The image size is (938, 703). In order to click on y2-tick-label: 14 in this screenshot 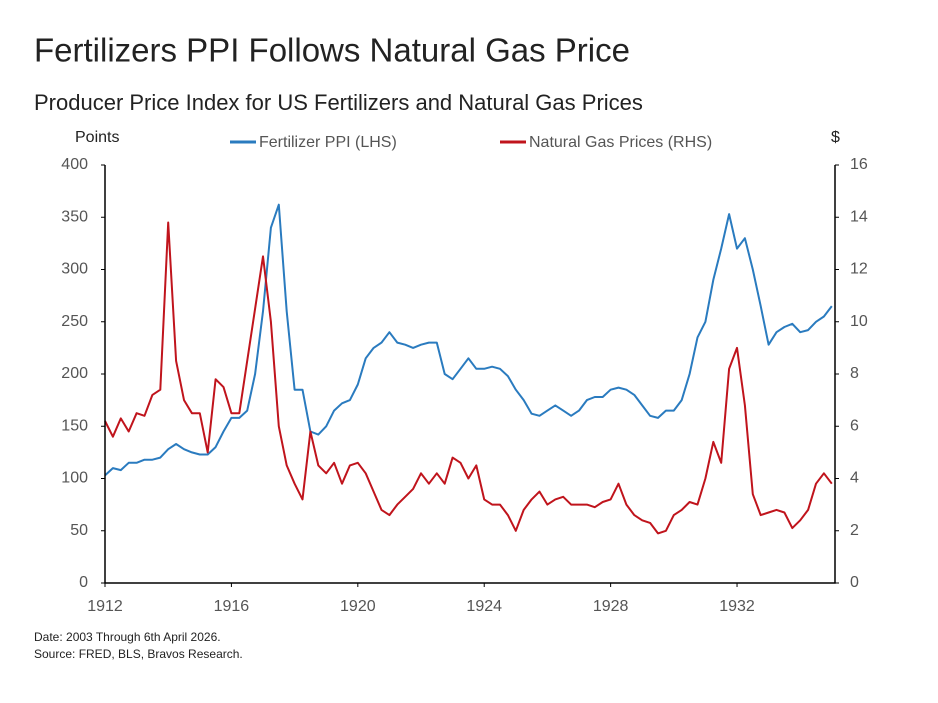, I will do `click(859, 216)`.